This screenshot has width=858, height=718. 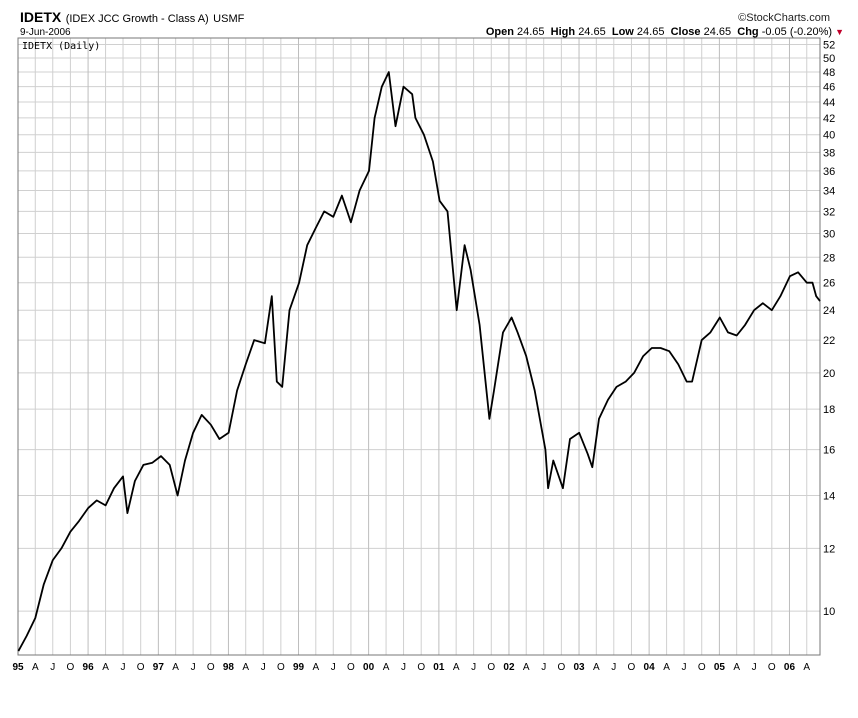 What do you see at coordinates (622, 32) in the screenshot?
I see `low-label: Low` at bounding box center [622, 32].